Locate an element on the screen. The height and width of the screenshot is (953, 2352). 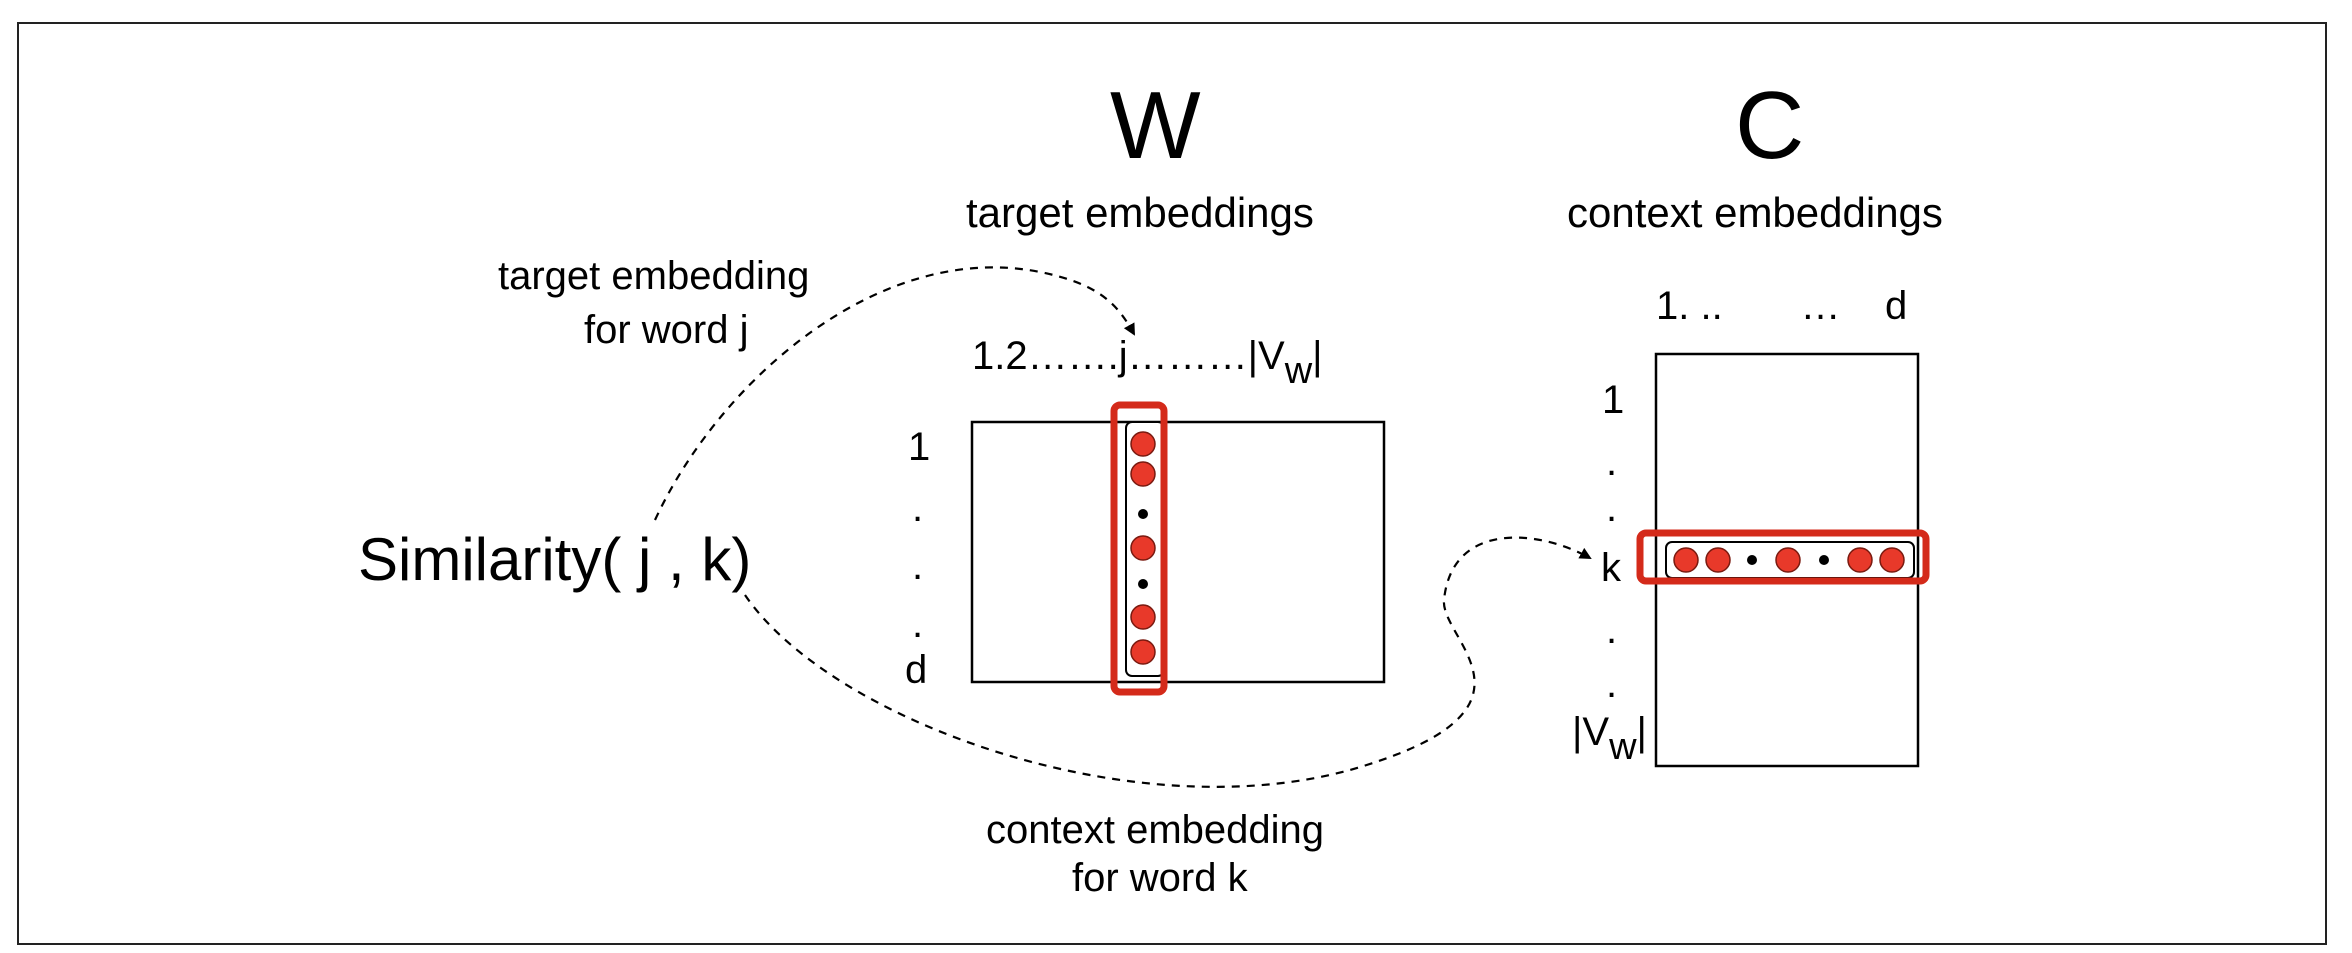
context-embedding-label: context embedding is located at coordinates (1155, 830).